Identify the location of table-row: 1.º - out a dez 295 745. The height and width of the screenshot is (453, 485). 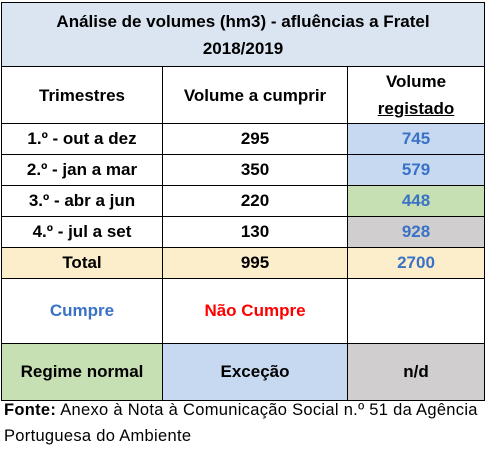
(243, 139).